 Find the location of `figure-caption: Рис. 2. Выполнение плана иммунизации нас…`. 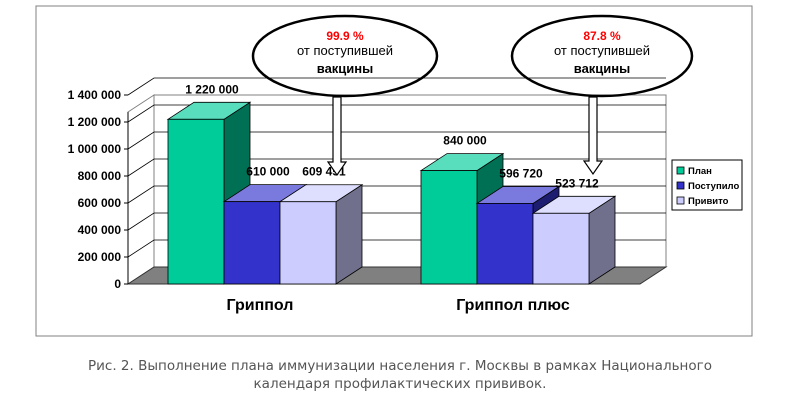

figure-caption: Рис. 2. Выполнение плана иммунизации нас… is located at coordinates (400, 375).